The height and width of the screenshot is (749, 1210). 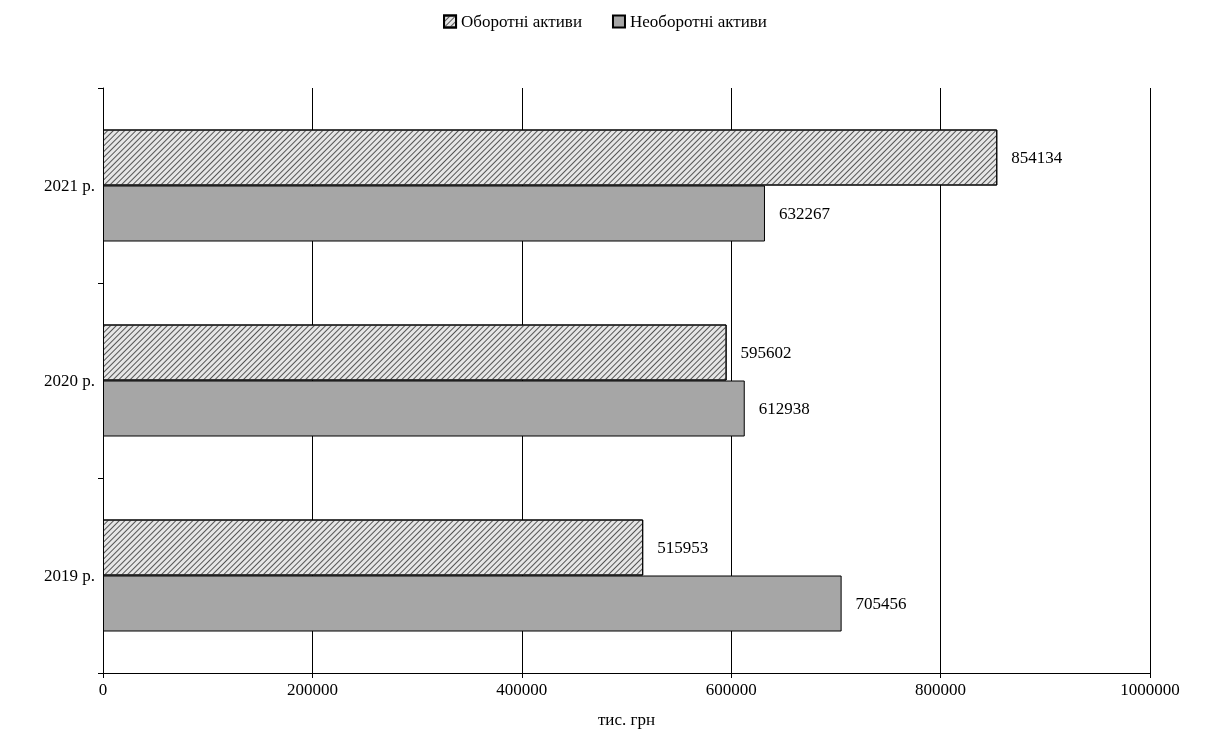 What do you see at coordinates (881, 603) in the screenshot?
I see `data-label: 705456` at bounding box center [881, 603].